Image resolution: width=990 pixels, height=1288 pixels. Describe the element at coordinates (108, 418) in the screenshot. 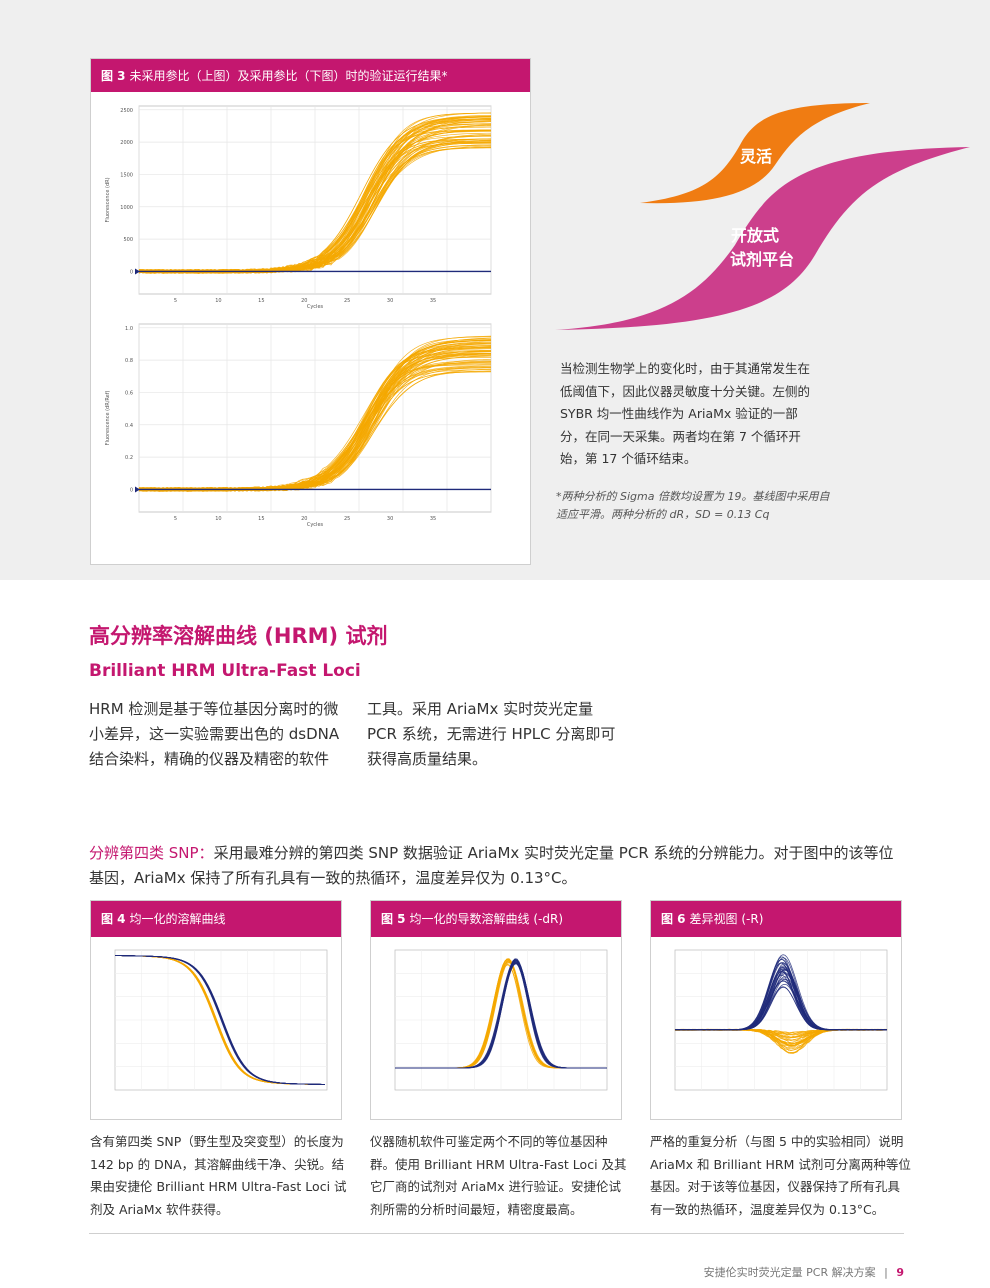

I see `y-axis-label: Fluorescence (dR/Ref)` at that location.